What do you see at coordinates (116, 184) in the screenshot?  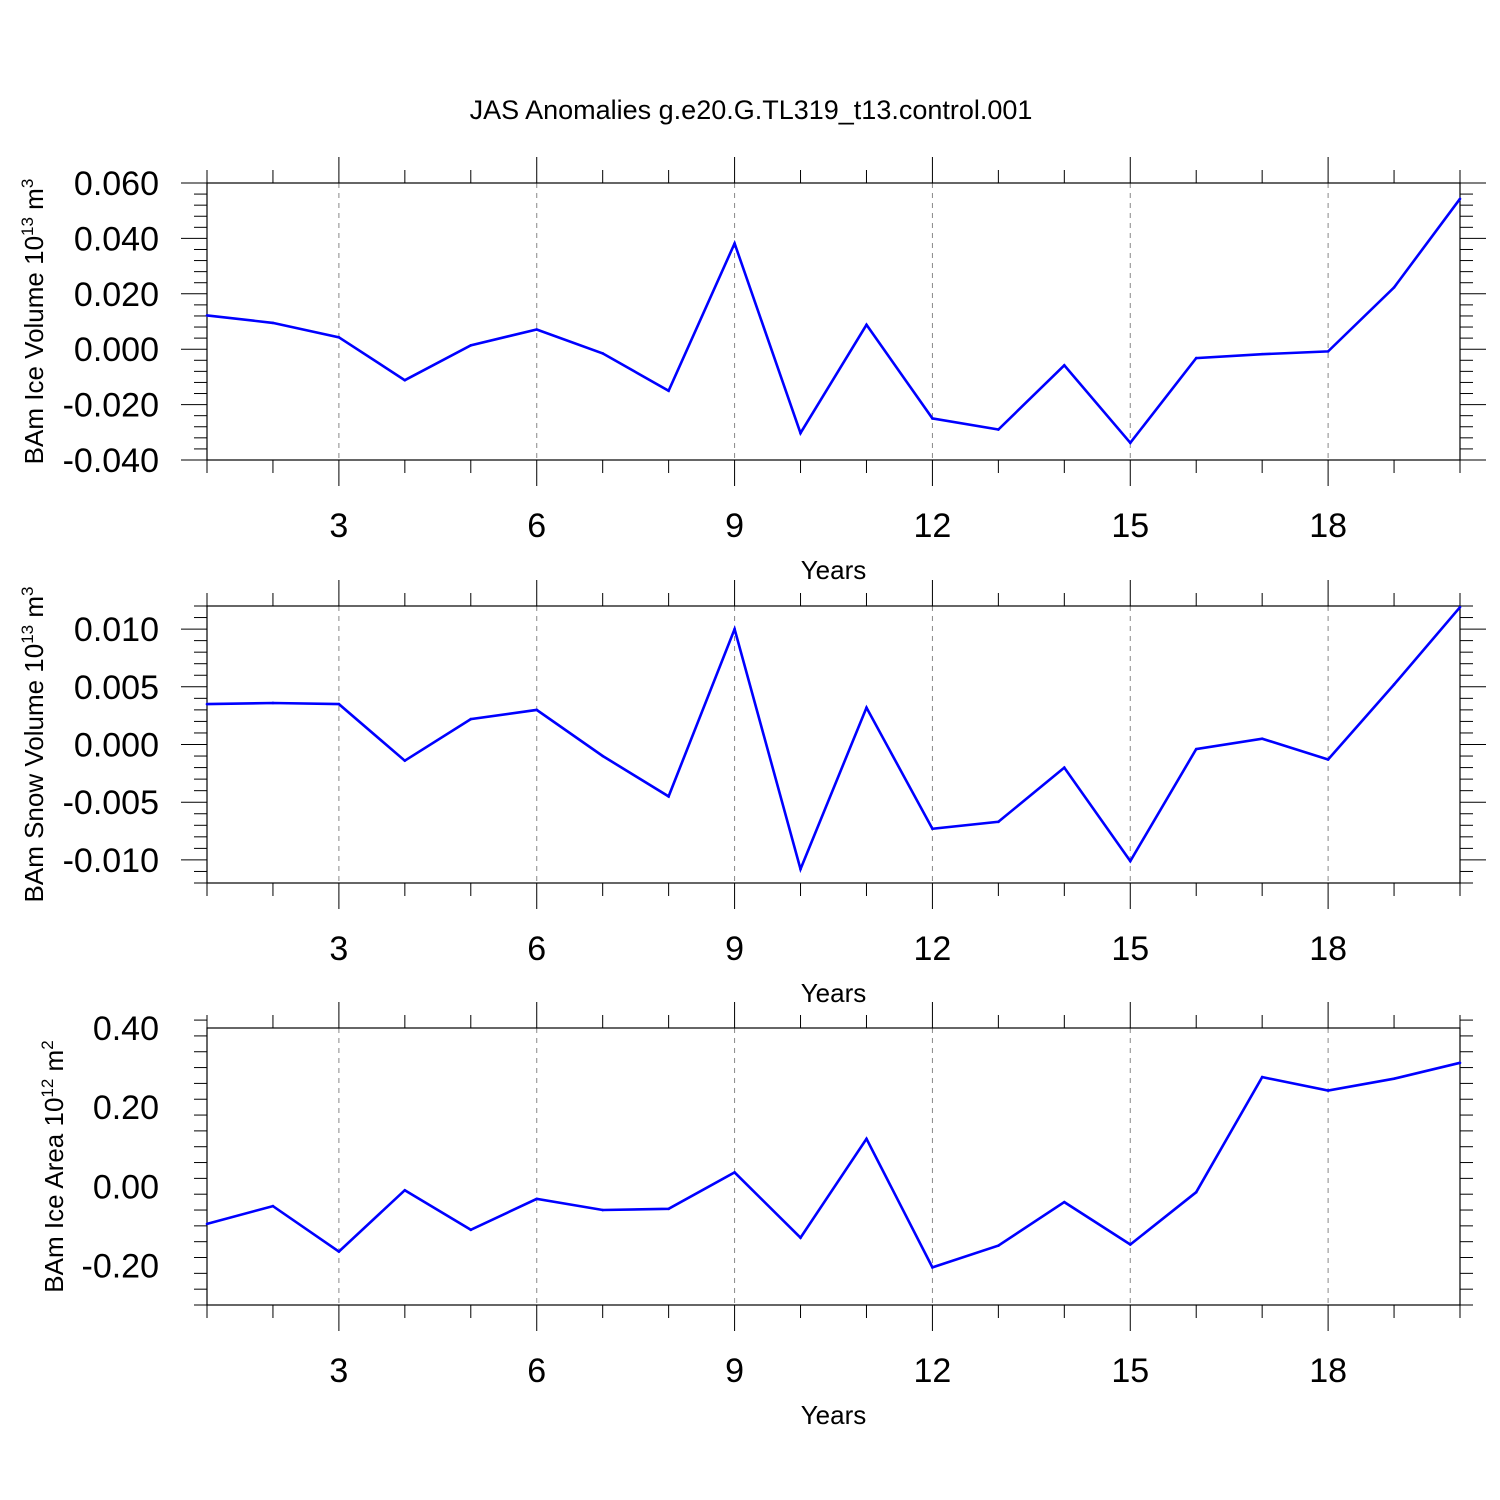 I see `y-tick-label: 0.060` at bounding box center [116, 184].